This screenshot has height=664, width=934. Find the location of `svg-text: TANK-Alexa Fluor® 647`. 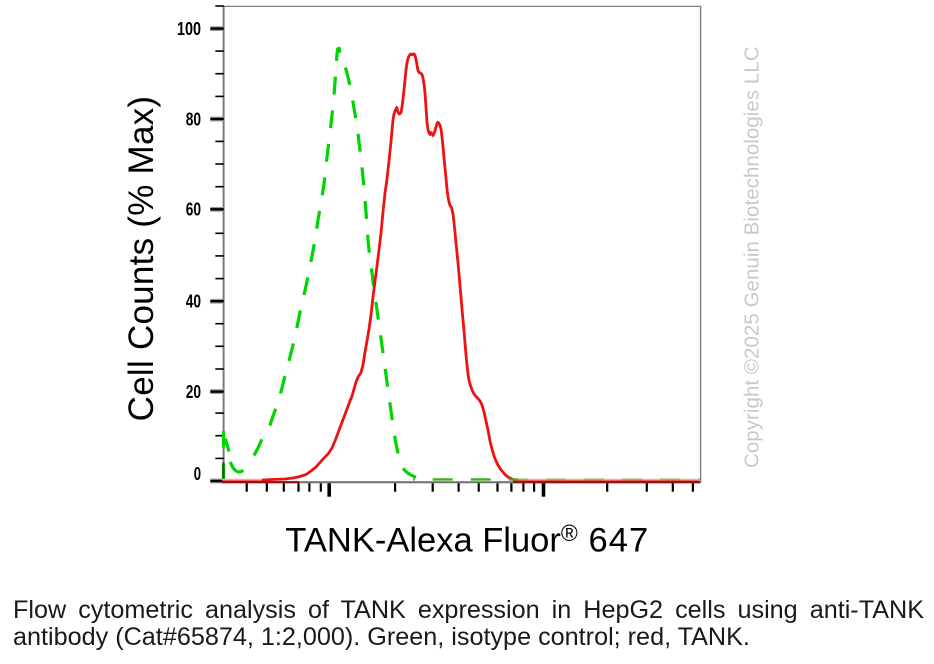

svg-text: TANK-Alexa Fluor® 647 is located at coordinates (467, 540).